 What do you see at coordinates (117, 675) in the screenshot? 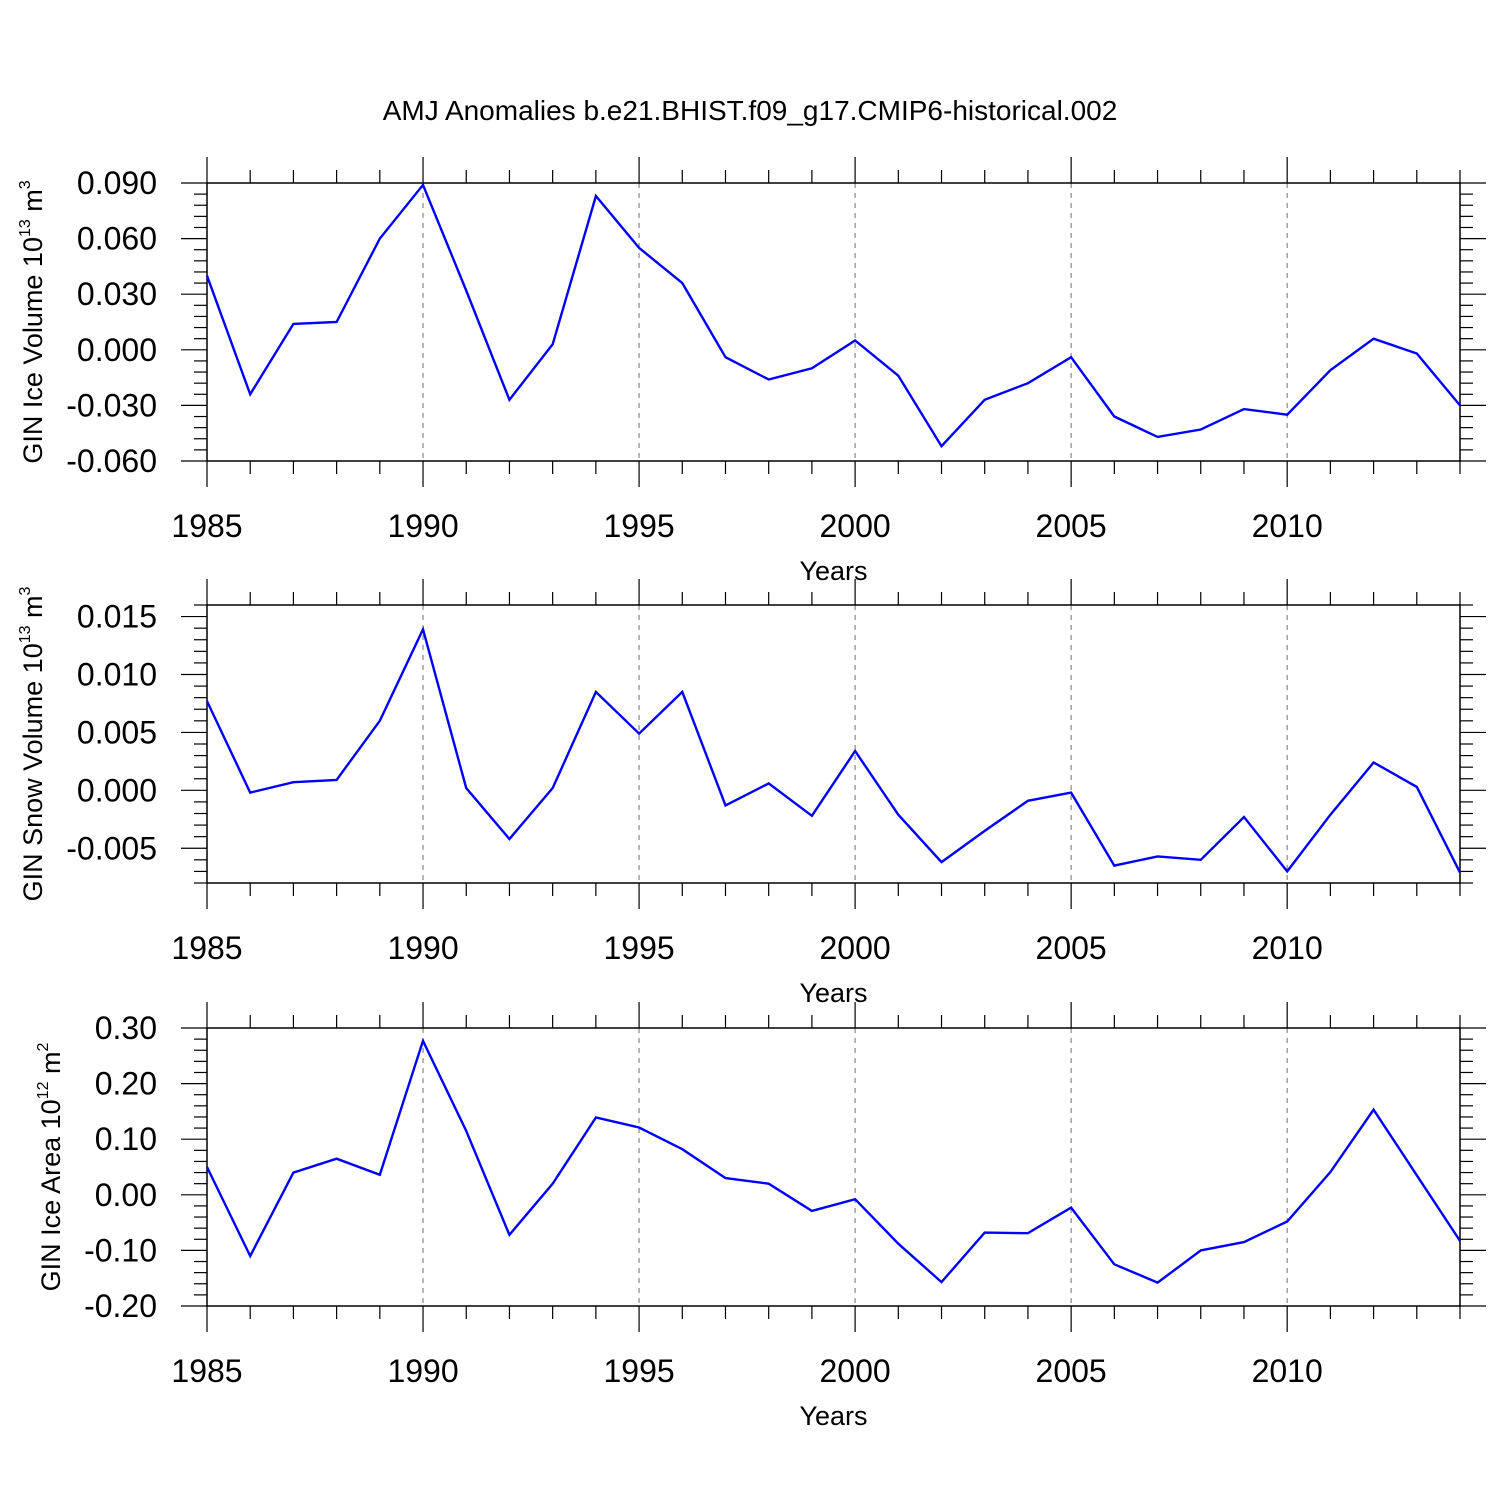
I see `y-tick-label: 0.010` at bounding box center [117, 675].